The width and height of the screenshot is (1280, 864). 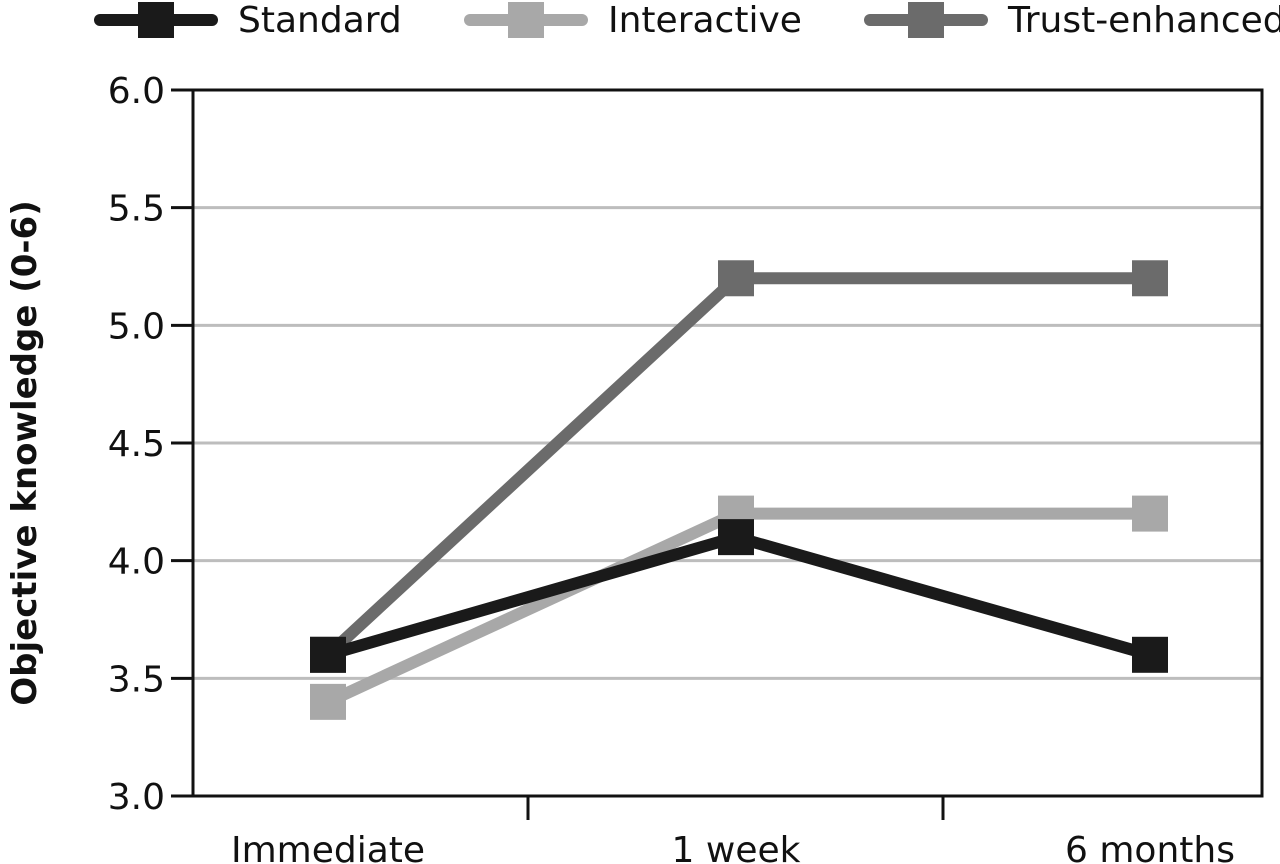 I want to click on legend: Standard Interactive Trust-enhanced, so click(x=687, y=20).